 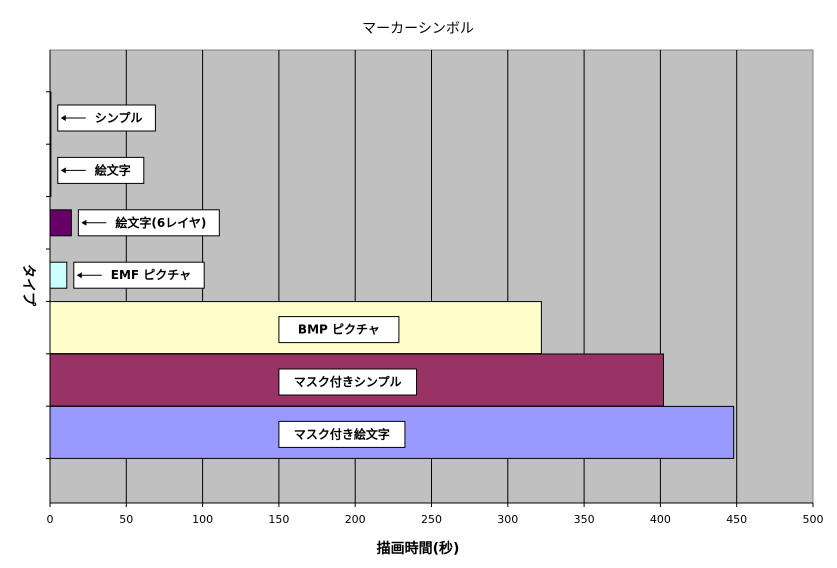 What do you see at coordinates (660, 519) in the screenshot?
I see `x-tick-label: 400` at bounding box center [660, 519].